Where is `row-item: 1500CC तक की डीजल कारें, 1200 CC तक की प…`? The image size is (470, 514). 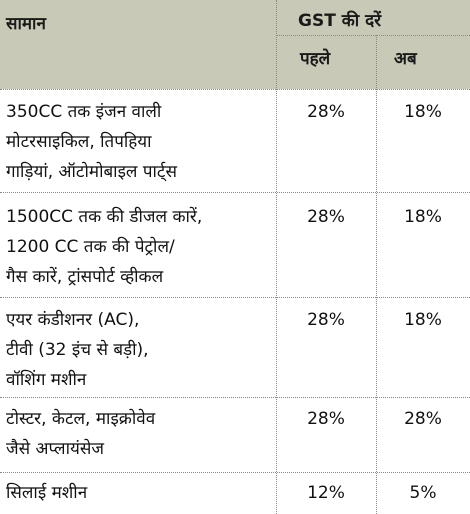 row-item: 1500CC तक की डीजल कारें, 1200 CC तक की प… is located at coordinates (104, 247).